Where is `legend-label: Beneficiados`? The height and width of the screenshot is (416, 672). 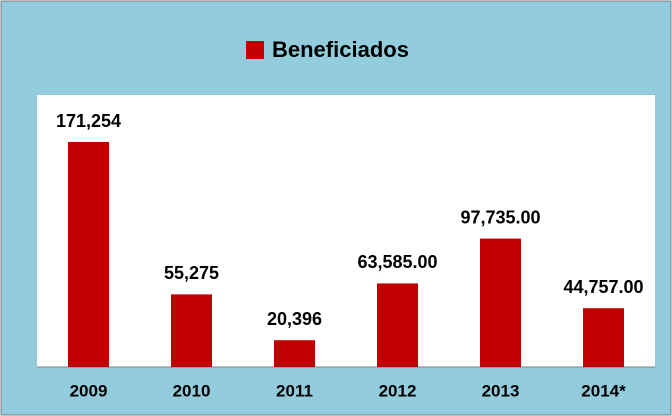 legend-label: Beneficiados is located at coordinates (340, 49).